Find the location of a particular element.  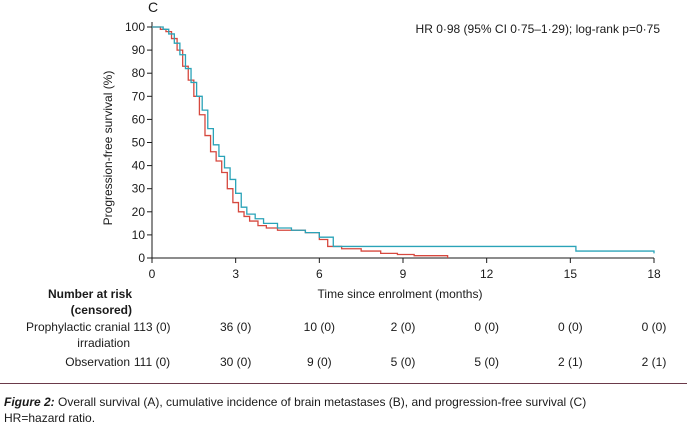

y-tick-label: 60 is located at coordinates (139, 119).